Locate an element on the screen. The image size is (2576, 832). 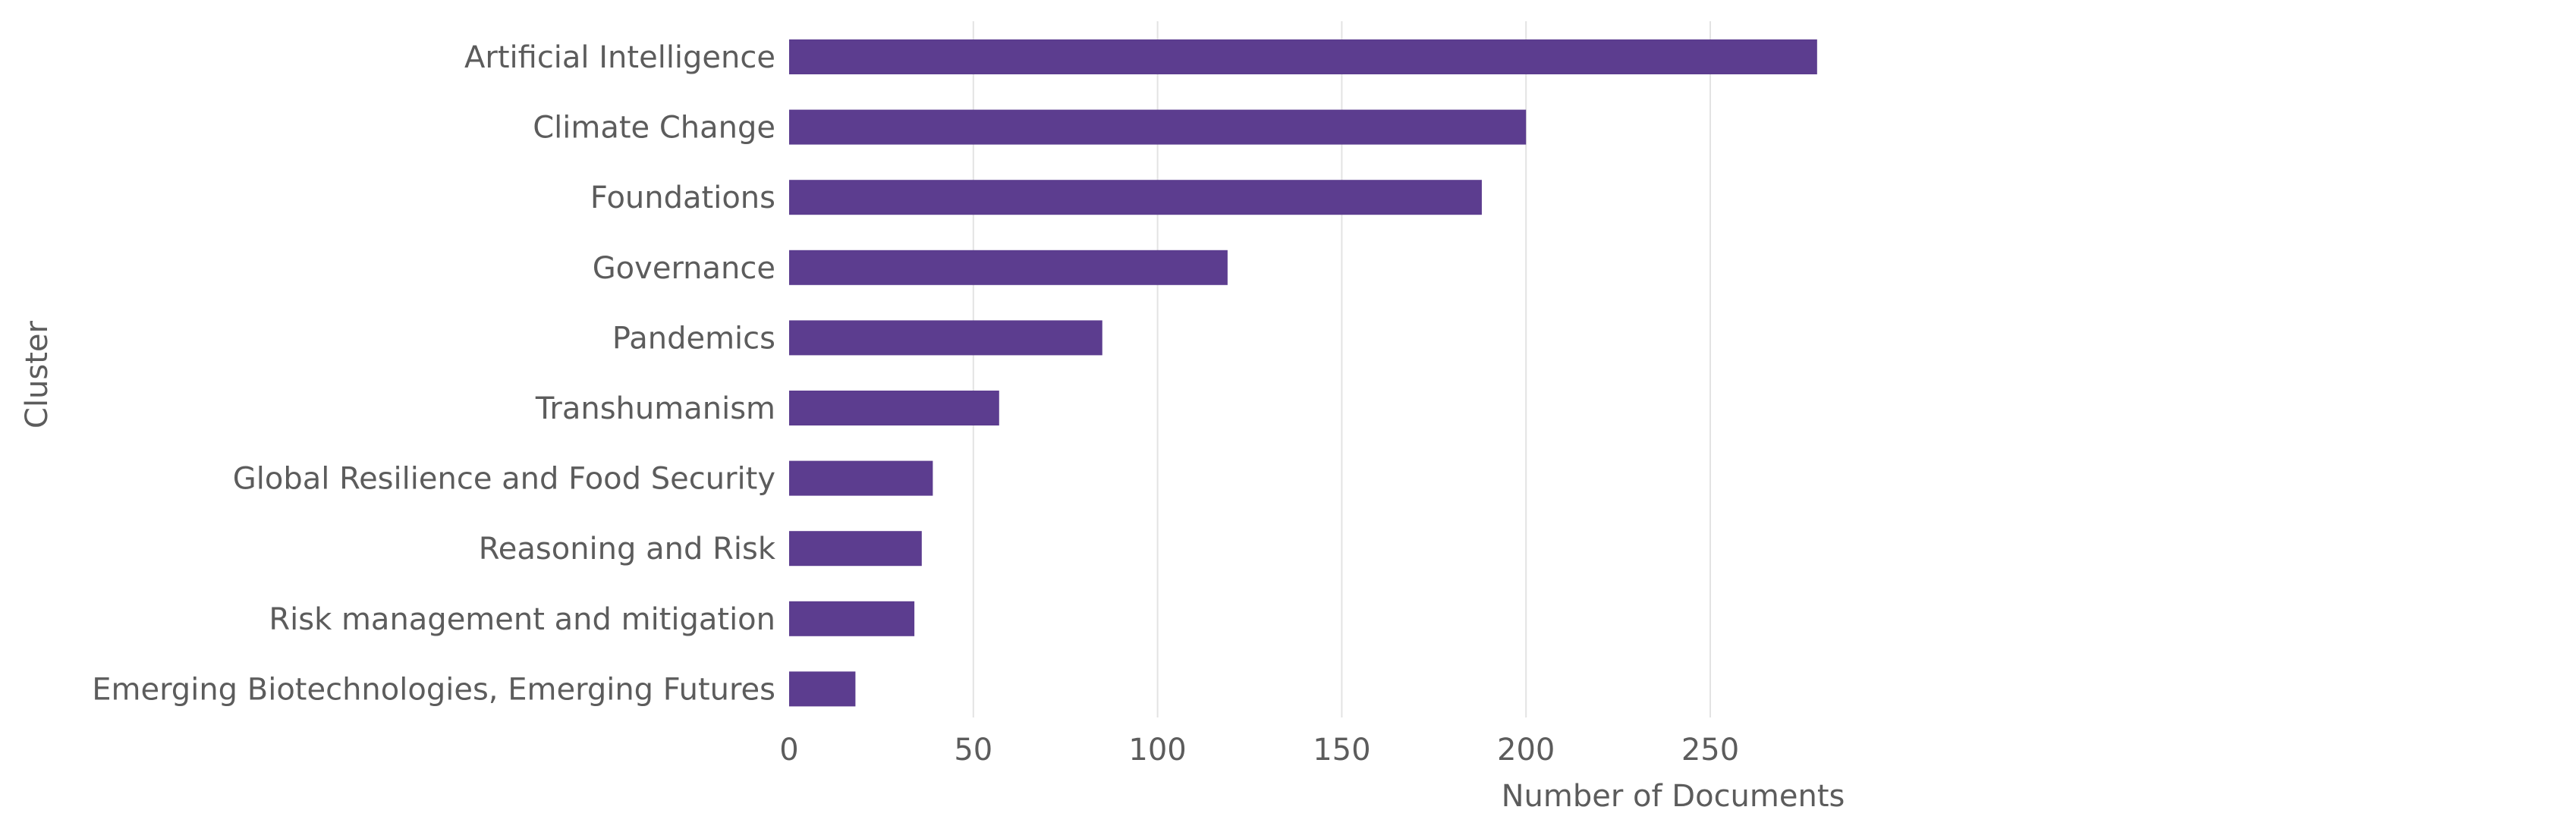
category-label: Foundations is located at coordinates (682, 198).